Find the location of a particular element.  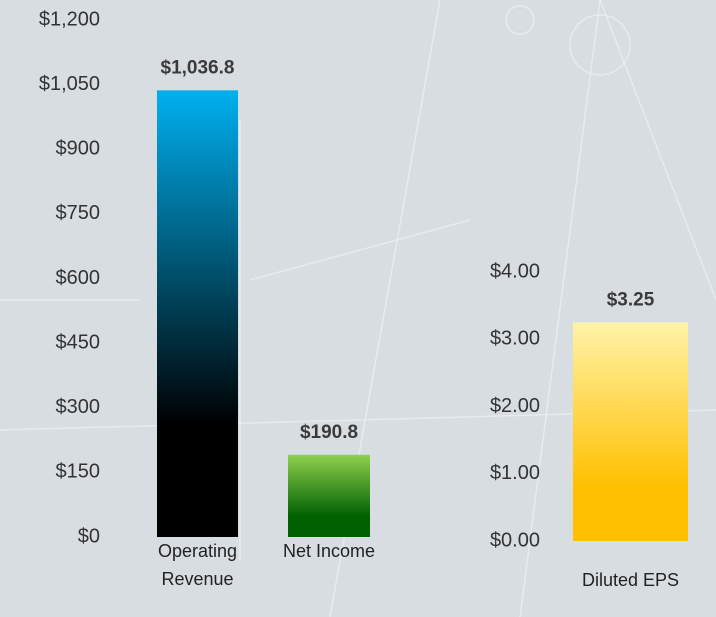

y-tick-label: $750 is located at coordinates (78, 213).